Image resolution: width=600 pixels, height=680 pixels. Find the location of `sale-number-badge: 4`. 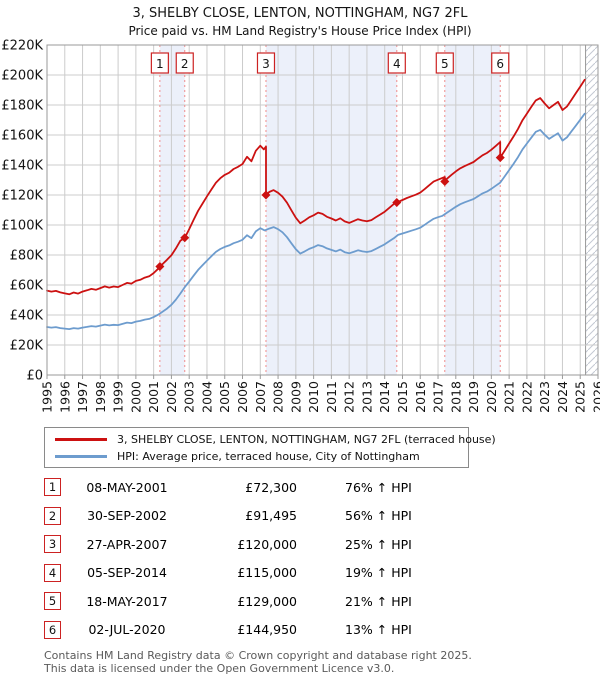

sale-number-badge: 4 is located at coordinates (52, 572).